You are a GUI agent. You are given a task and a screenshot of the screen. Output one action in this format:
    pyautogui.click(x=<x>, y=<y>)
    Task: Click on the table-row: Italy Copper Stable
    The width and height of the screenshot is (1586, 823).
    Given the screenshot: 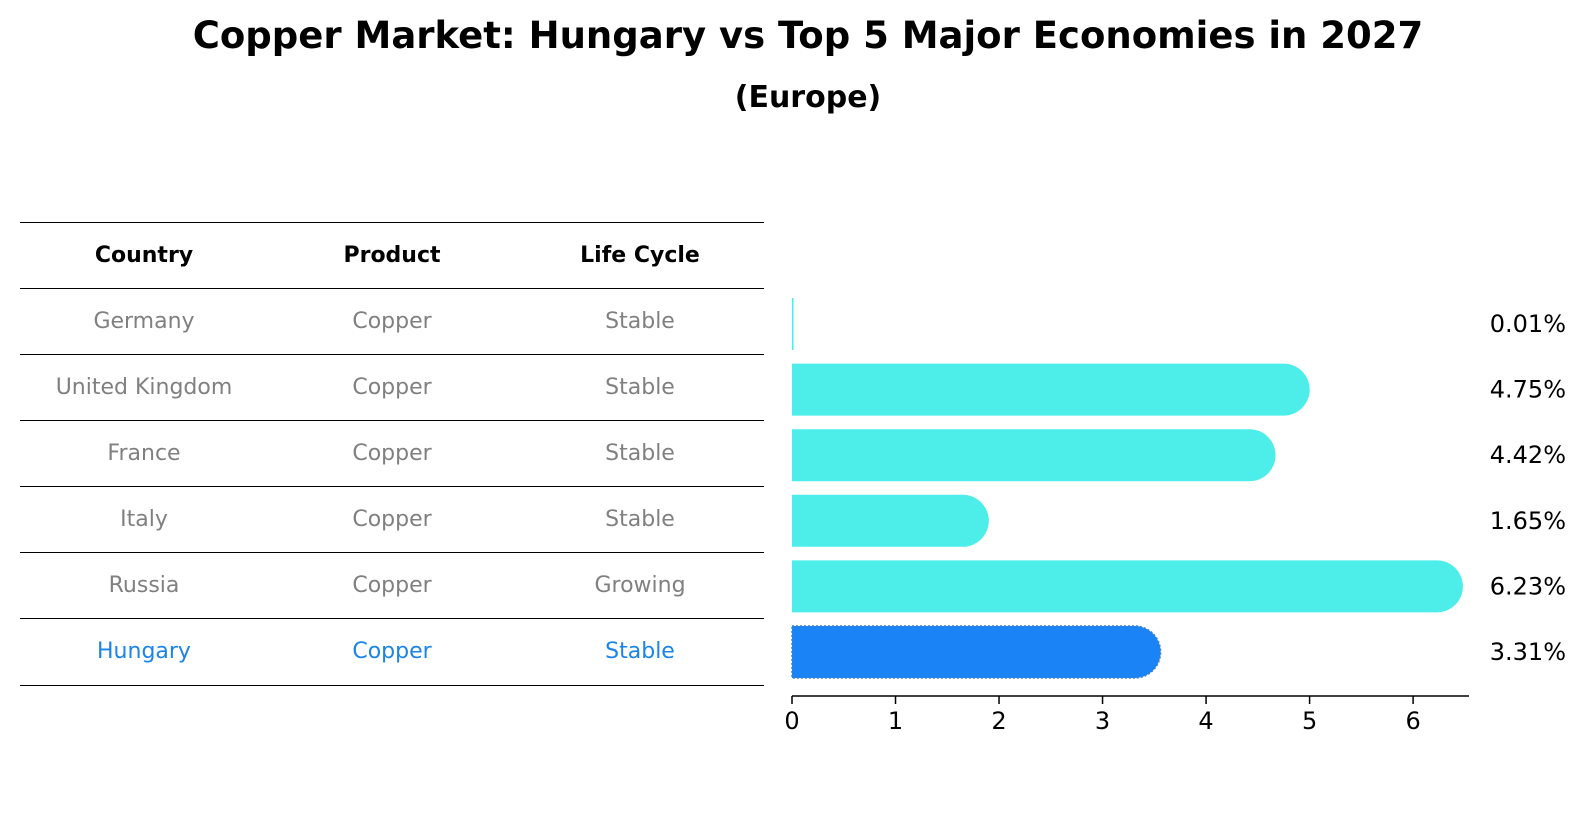 What is the action you would take?
    pyautogui.click(x=392, y=519)
    